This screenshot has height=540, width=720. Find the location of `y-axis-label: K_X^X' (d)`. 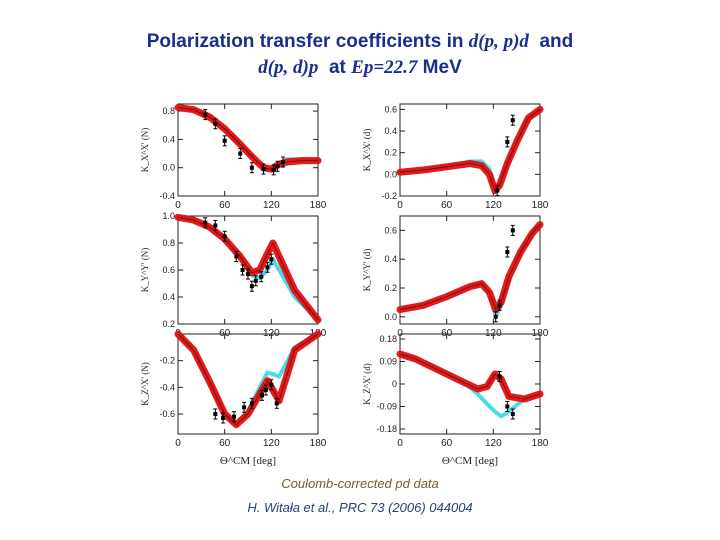

y-axis-label: K_X^X' (d) is located at coordinates (367, 150).